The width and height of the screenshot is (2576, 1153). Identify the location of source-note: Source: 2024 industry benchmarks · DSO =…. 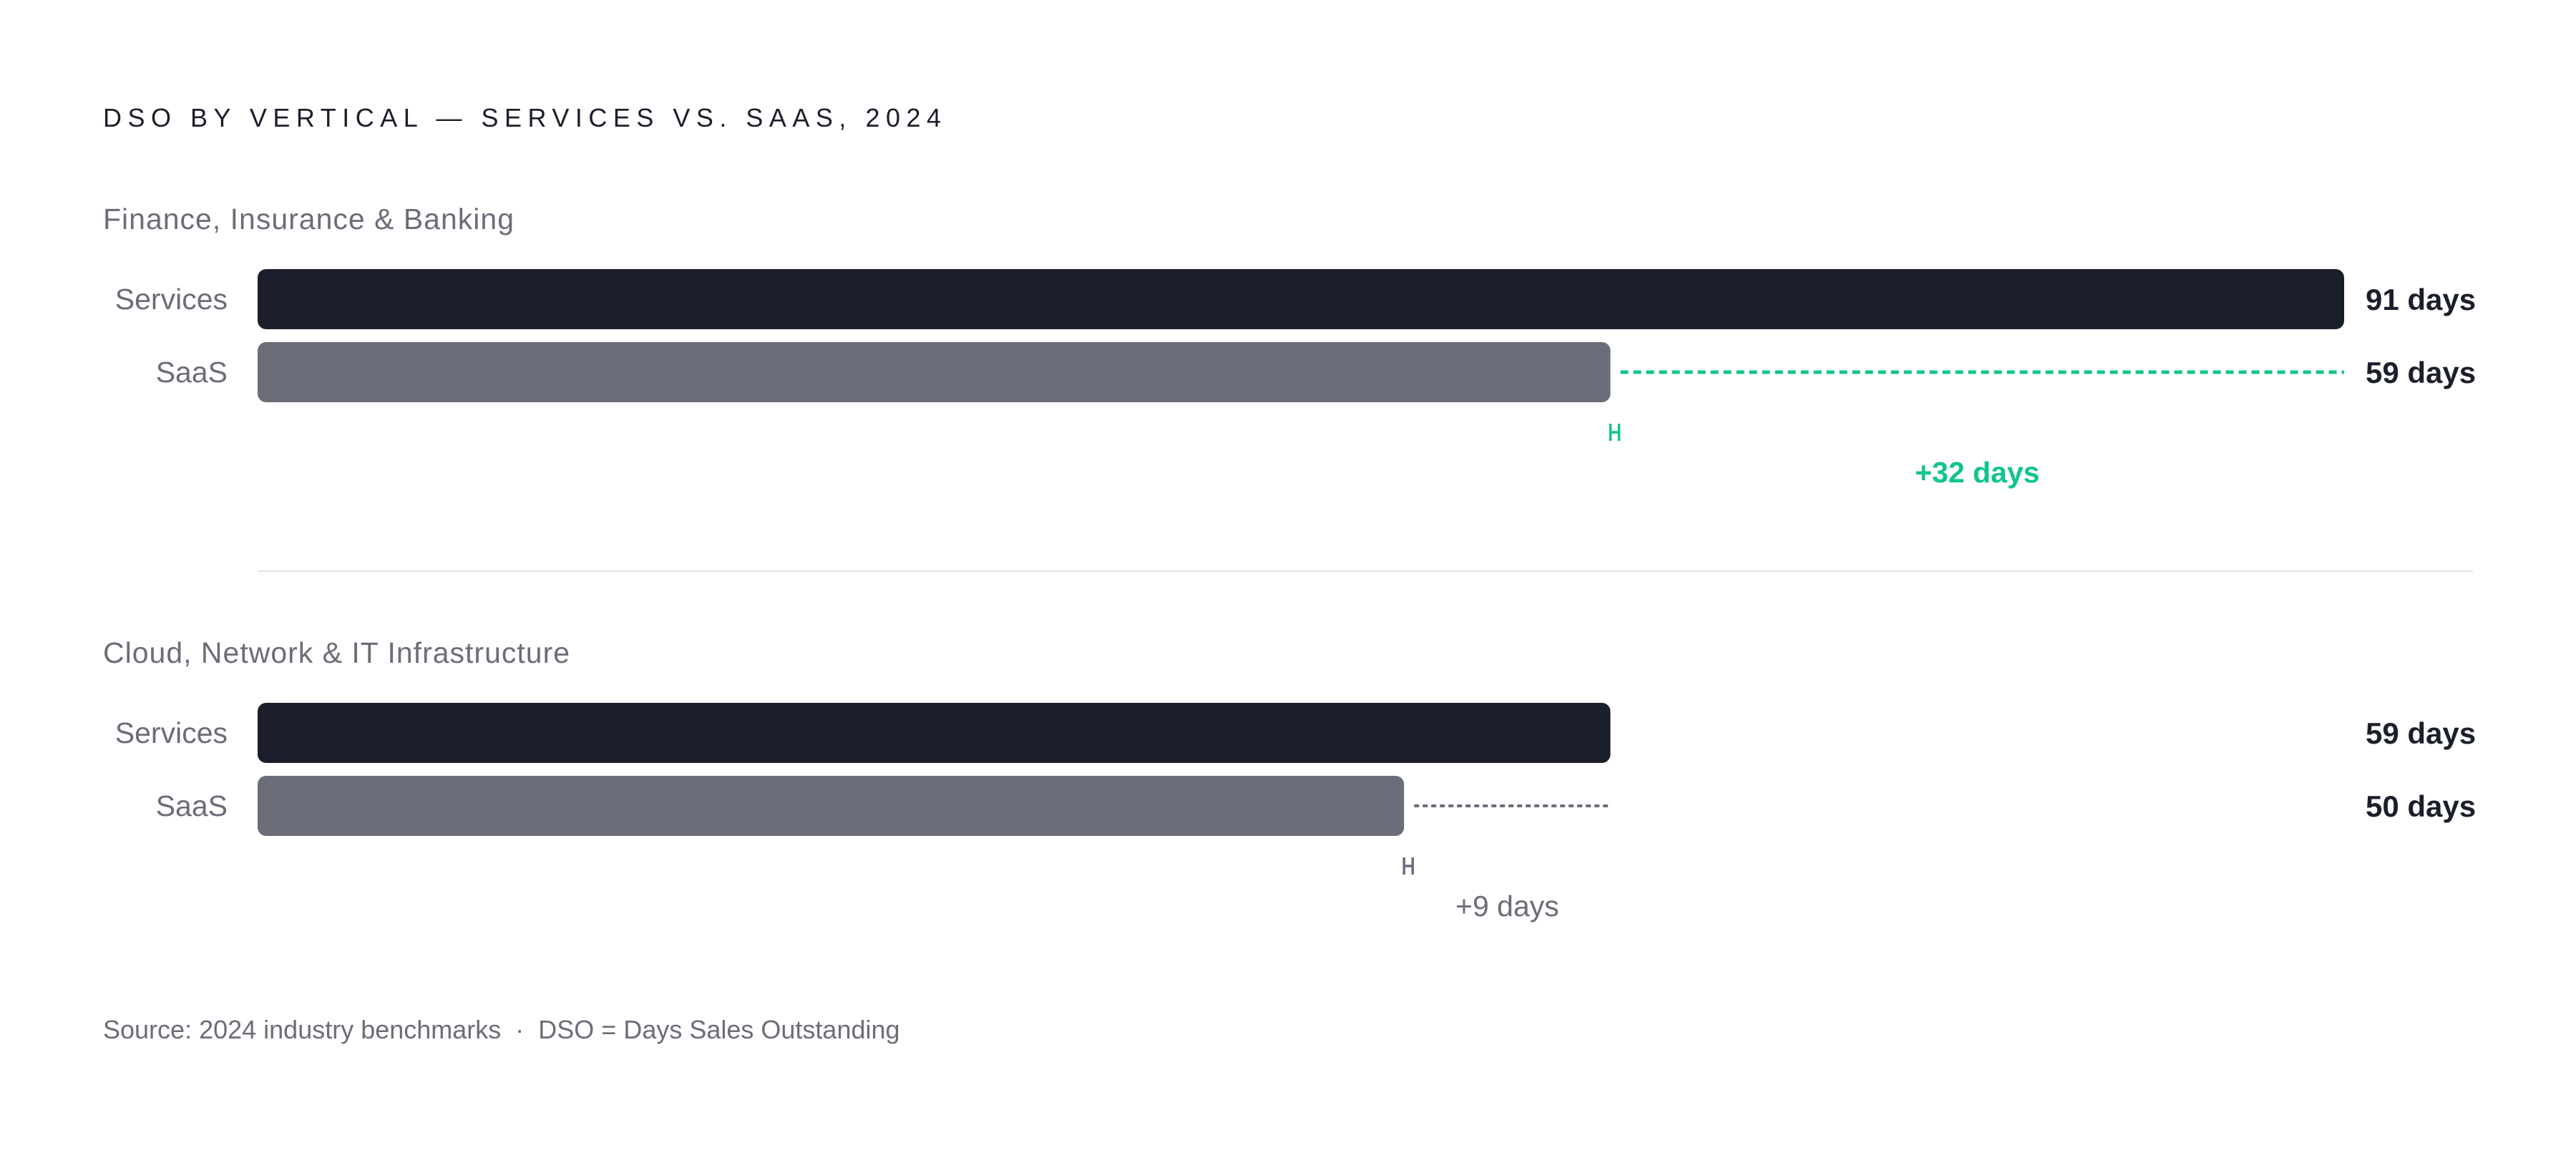
(501, 1029).